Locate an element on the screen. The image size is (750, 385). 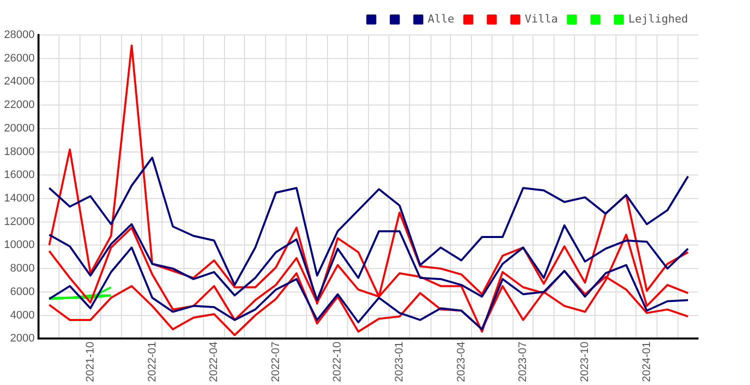
x-tick-label: 2022-10 is located at coordinates (338, 362).